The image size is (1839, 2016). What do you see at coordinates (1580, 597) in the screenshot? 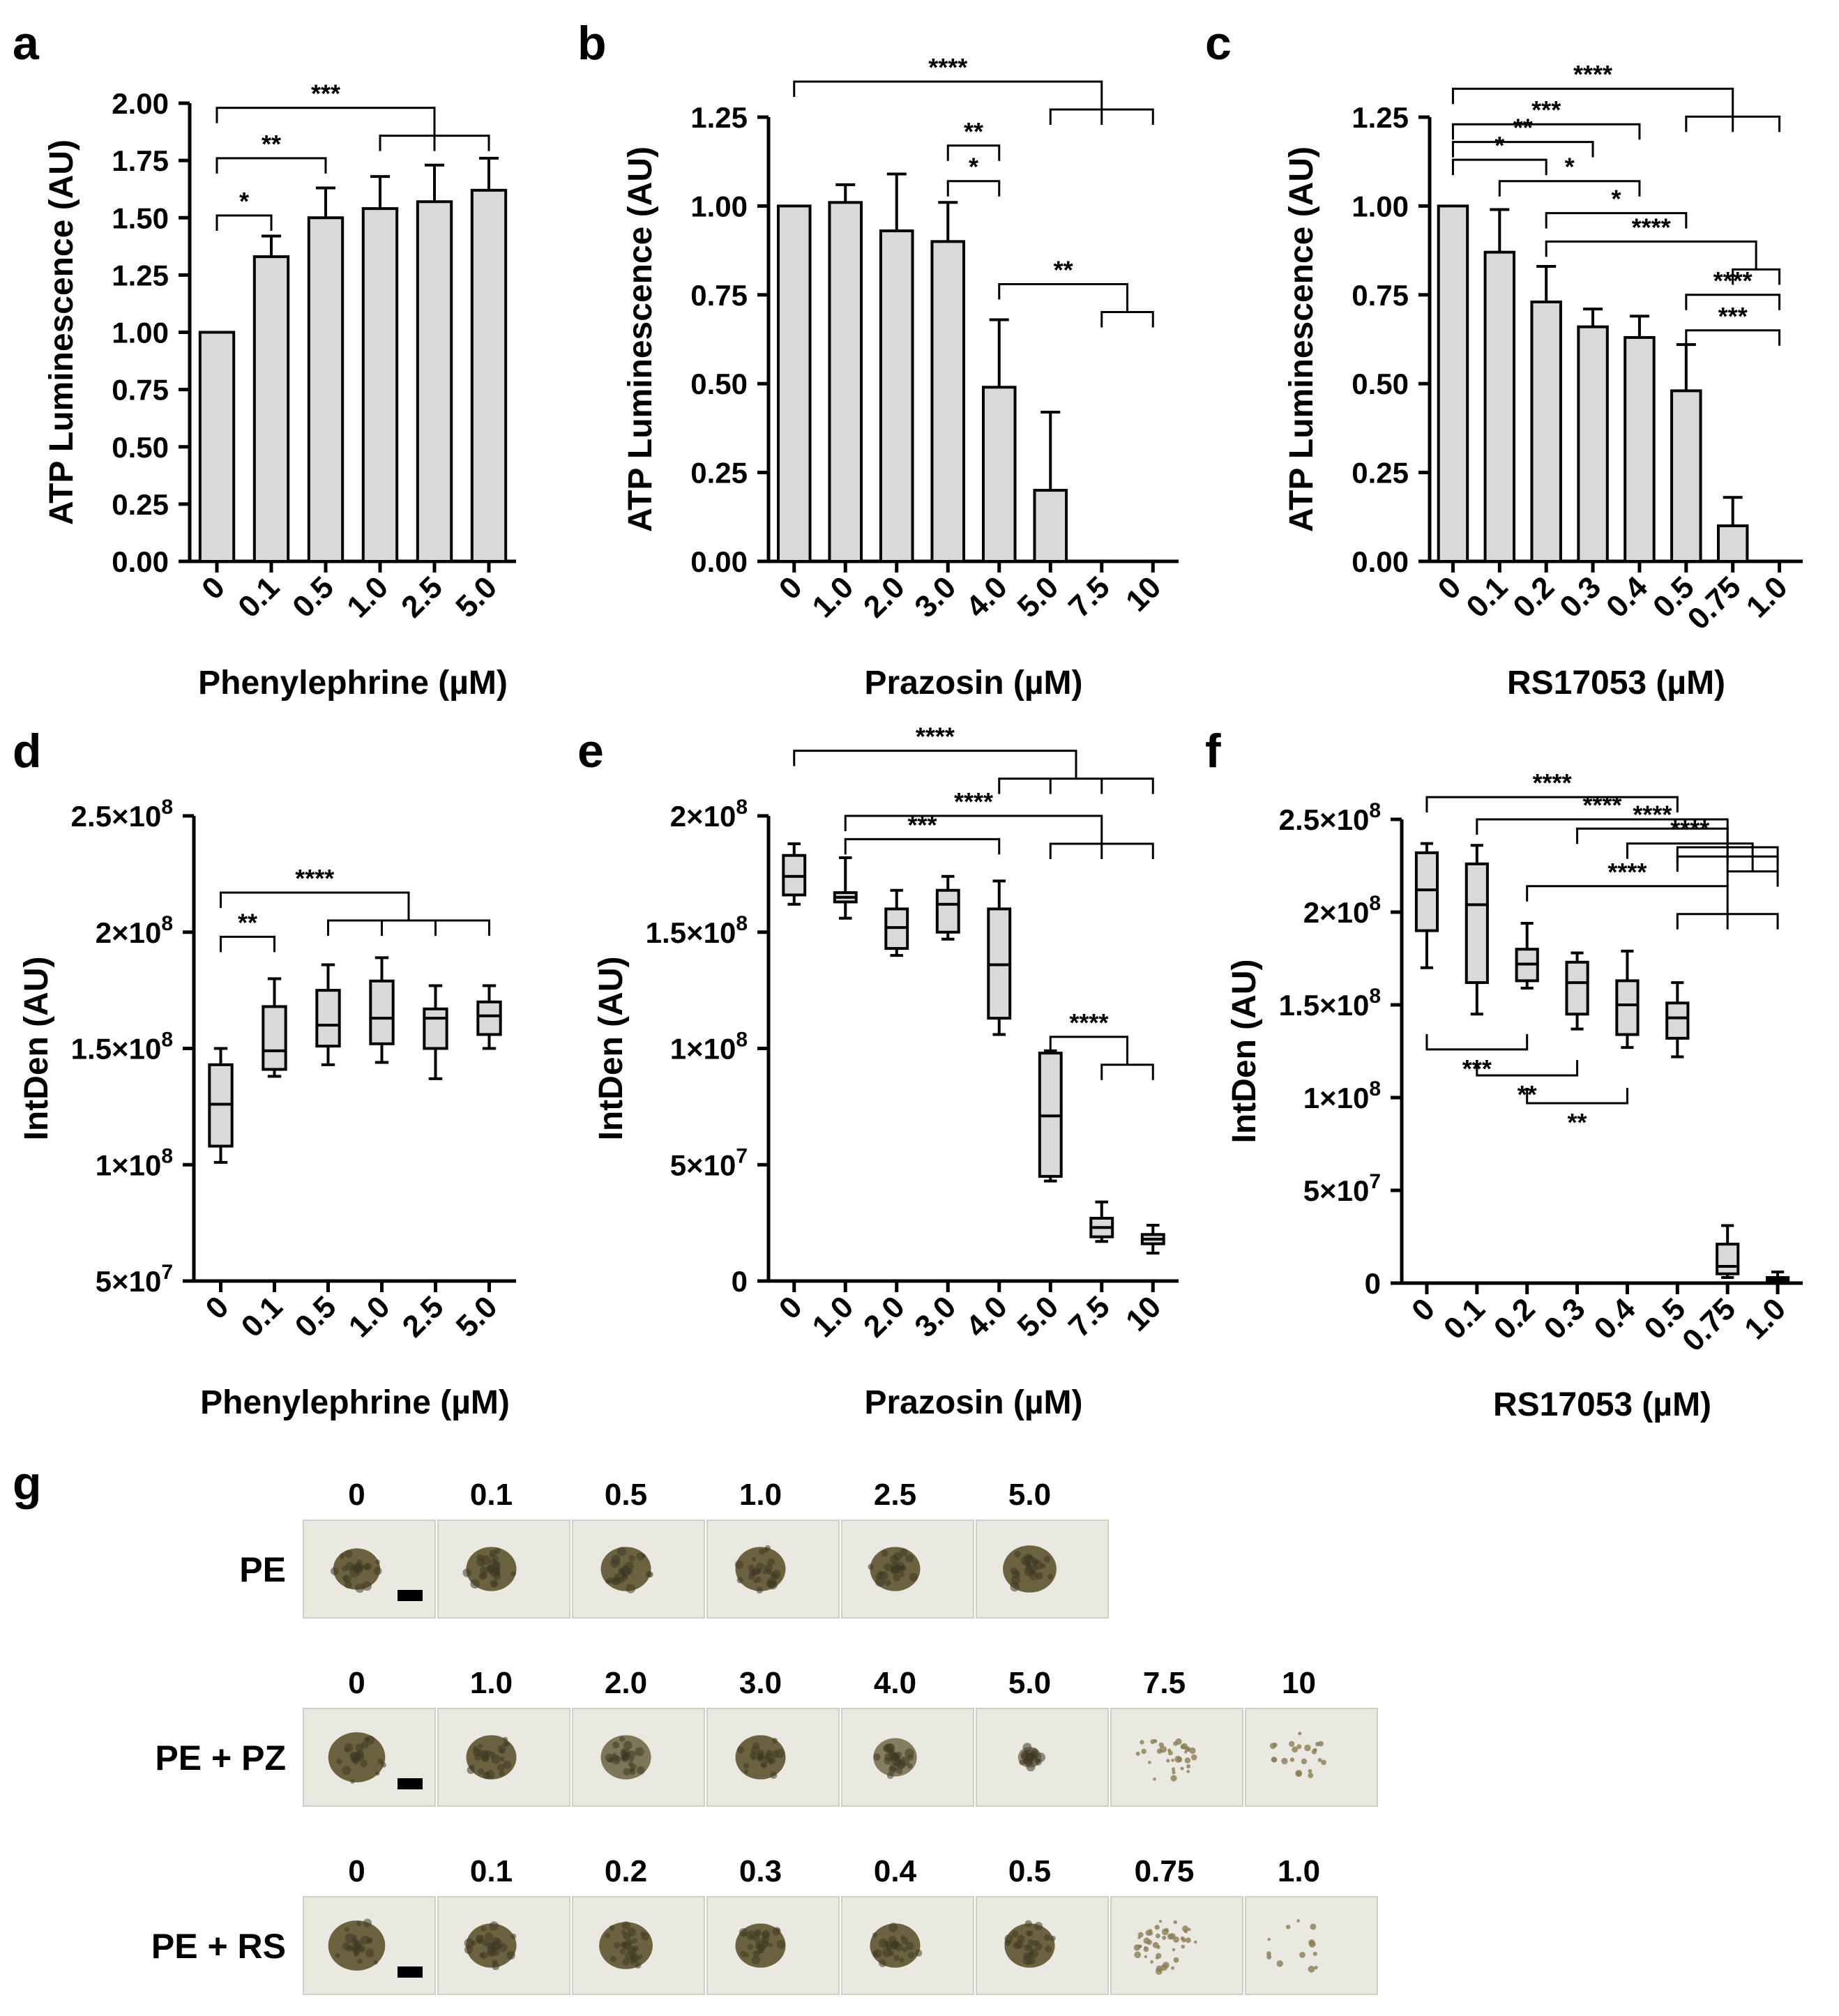
I see `x-tick-label: 0.3` at bounding box center [1580, 597].